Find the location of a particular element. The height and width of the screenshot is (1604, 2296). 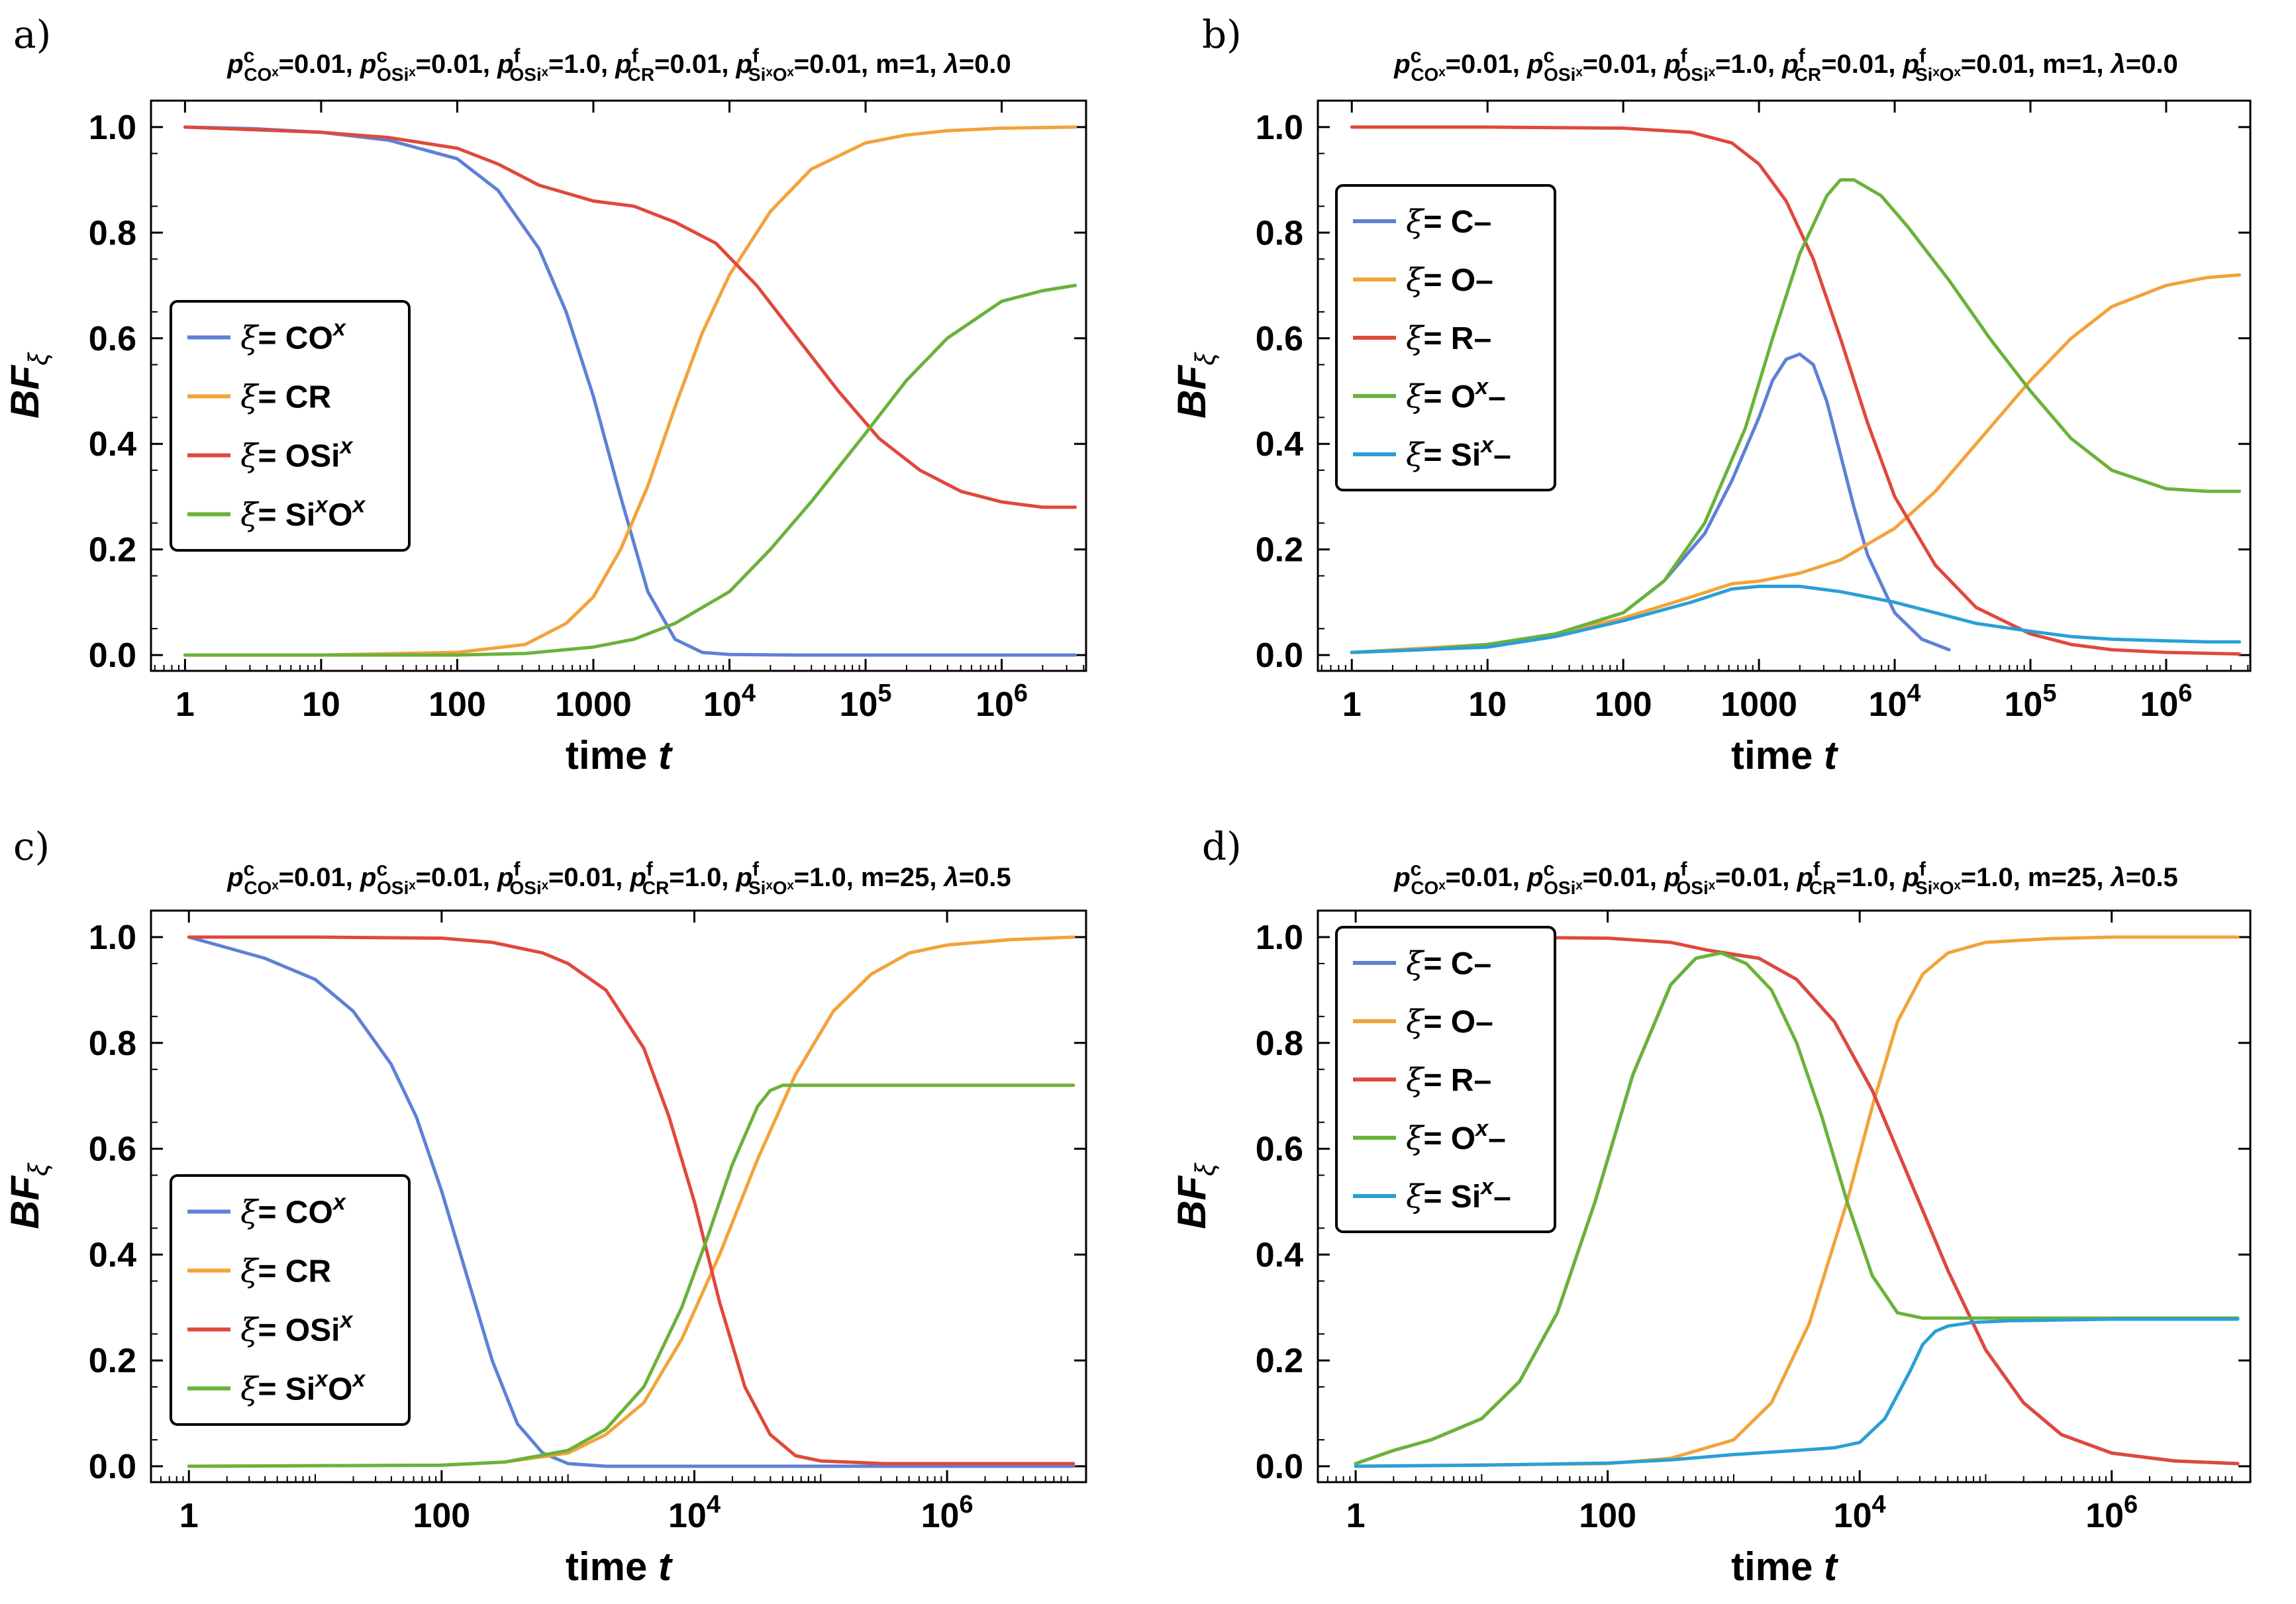

legend-entry: ξ= Six– is located at coordinates (1458, 1194).